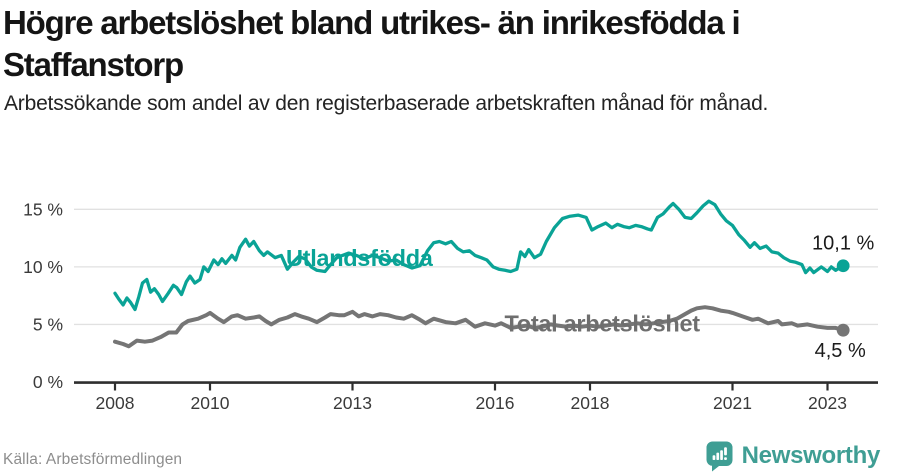 The height and width of the screenshot is (474, 900). What do you see at coordinates (43, 209) in the screenshot?
I see `y-tick-label-15: 15 %` at bounding box center [43, 209].